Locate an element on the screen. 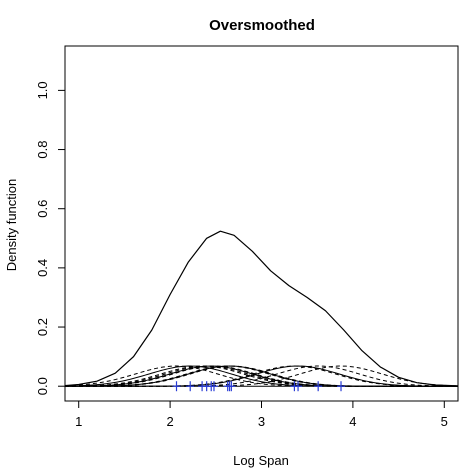 This screenshot has width=474, height=474. x-tick-label: 3 is located at coordinates (261, 421).